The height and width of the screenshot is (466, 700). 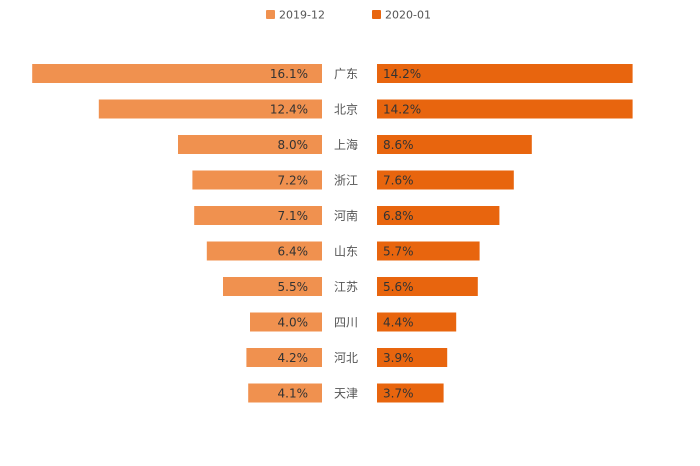 What do you see at coordinates (293, 181) in the screenshot?
I see `value-label-2019-12-r3: 7.2%` at bounding box center [293, 181].